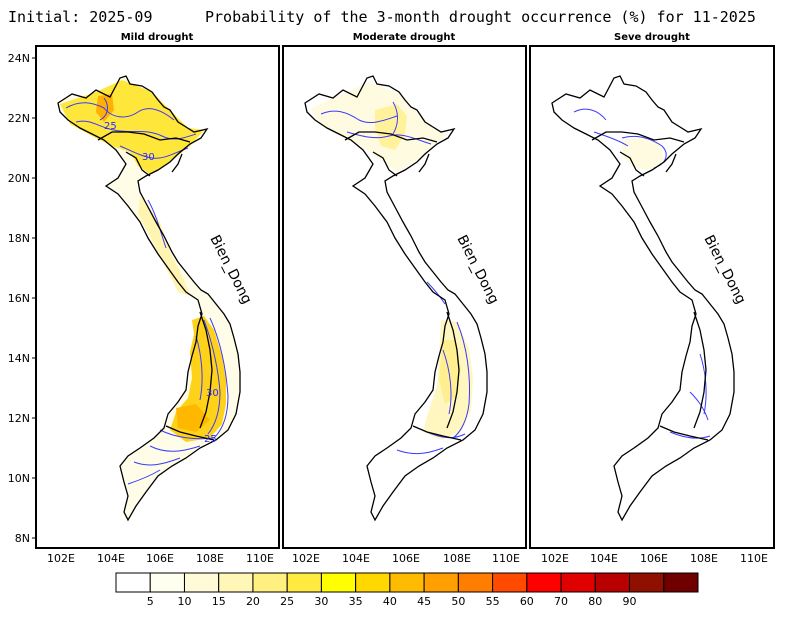  I want to click on lat-tick-label: 20N, so click(19, 178).